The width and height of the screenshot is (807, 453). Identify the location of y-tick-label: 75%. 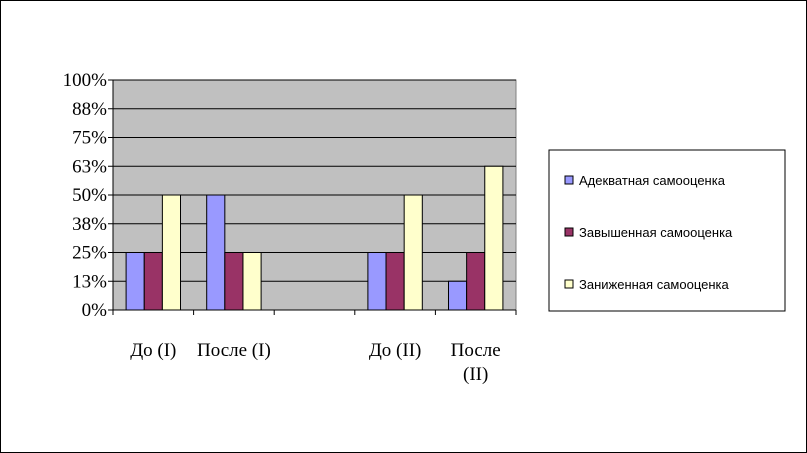
(89, 138).